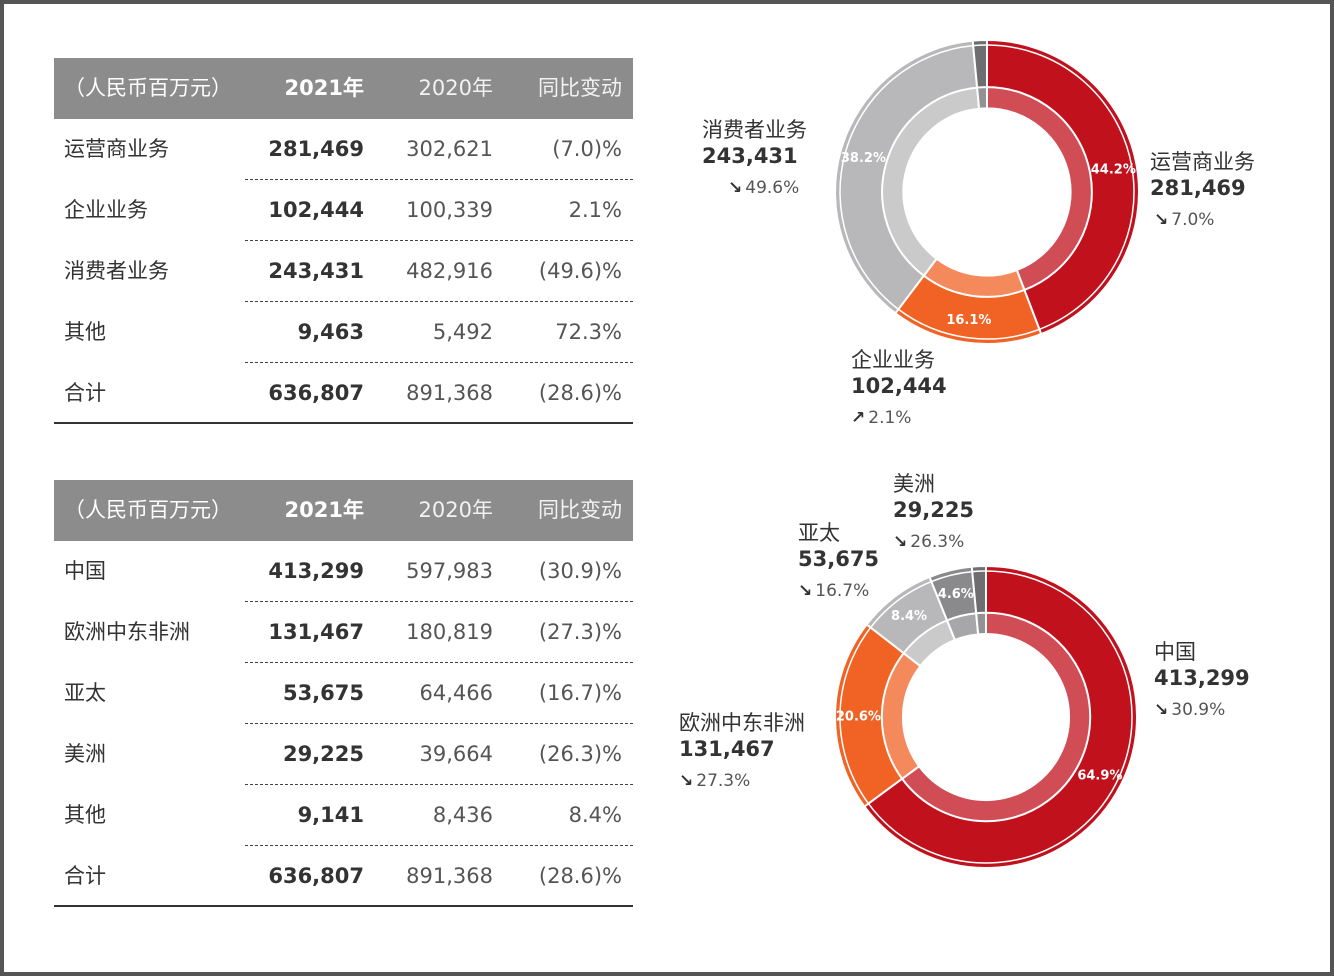 This screenshot has width=1334, height=976. Describe the element at coordinates (839, 559) in the screenshot. I see `callout-value: 53,675` at that location.